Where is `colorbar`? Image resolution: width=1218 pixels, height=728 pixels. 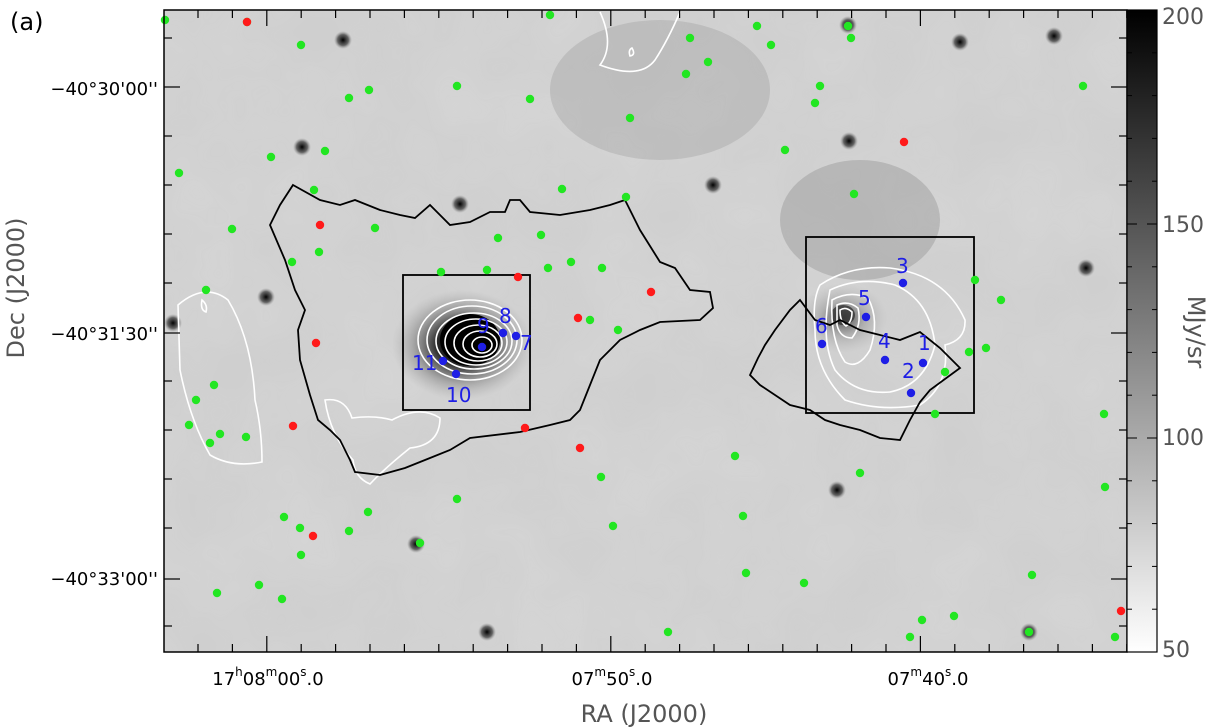
colorbar is located at coordinates (1142, 331).